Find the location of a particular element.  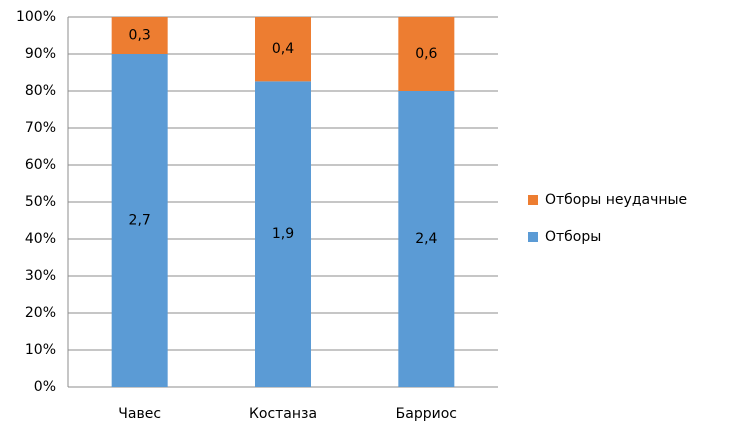

y-tick-label: 10% is located at coordinates (40, 350).